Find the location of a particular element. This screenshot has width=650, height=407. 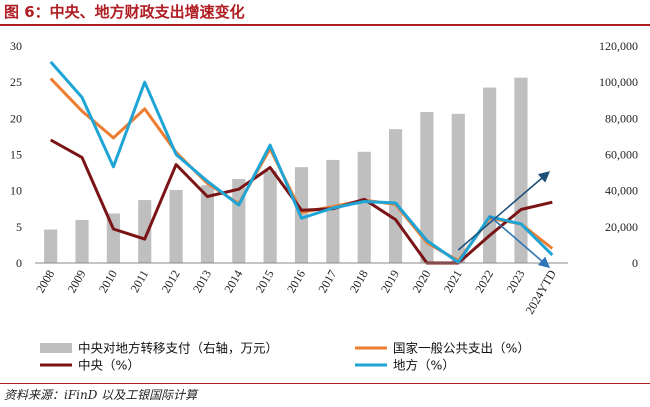

trend-arrows is located at coordinates (504, 220).